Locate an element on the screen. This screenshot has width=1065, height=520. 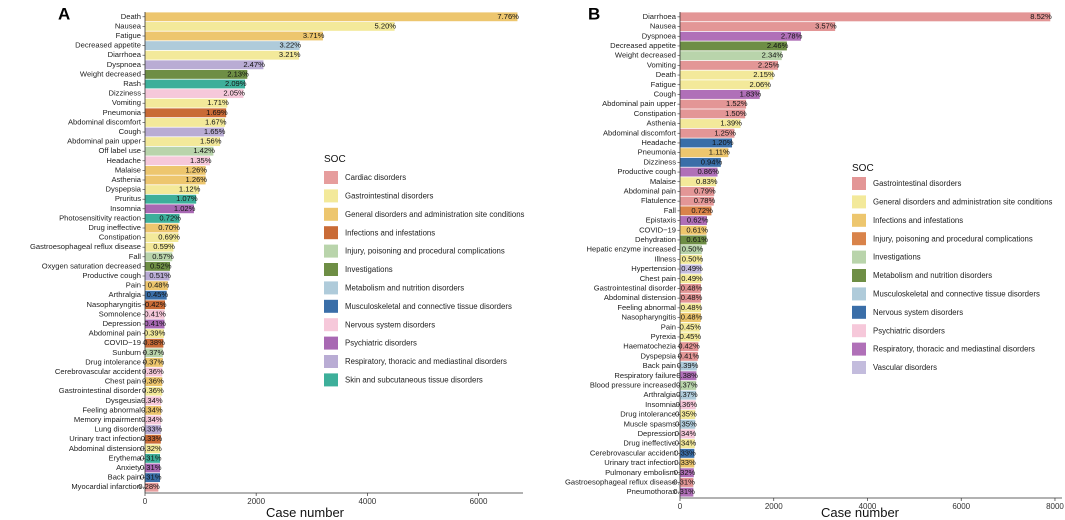
category-label: Cerebrovascular accident is located at coordinates (98, 371).